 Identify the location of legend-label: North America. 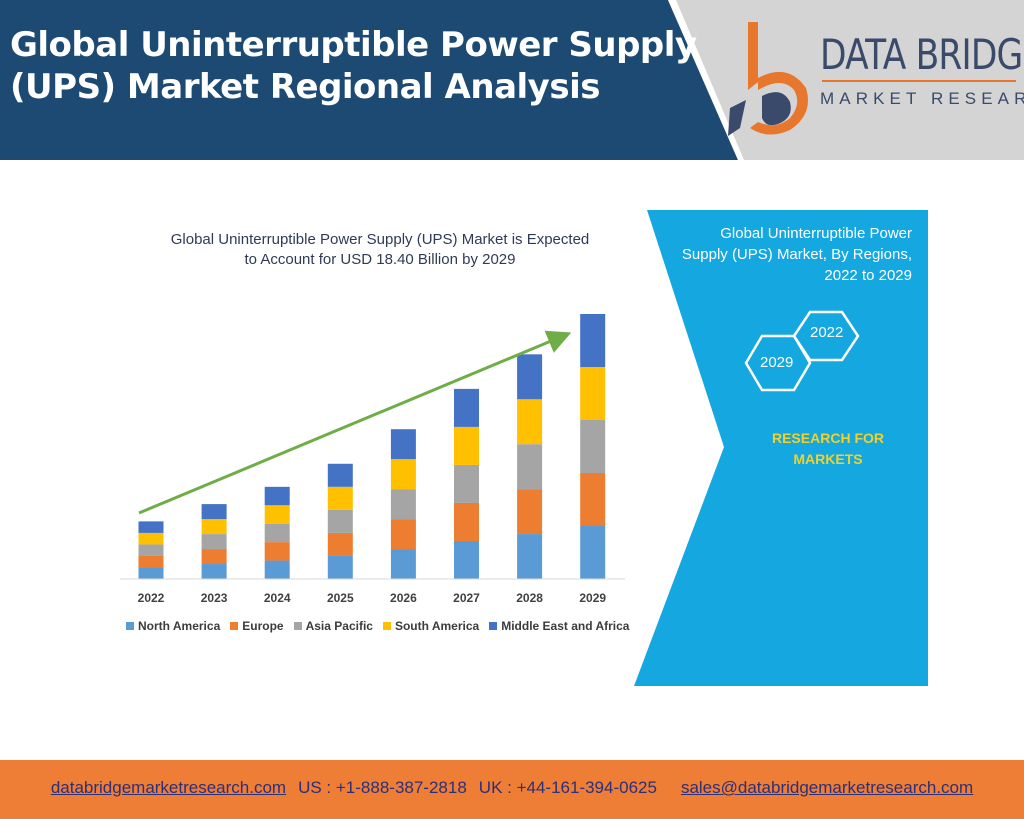
(179, 626).